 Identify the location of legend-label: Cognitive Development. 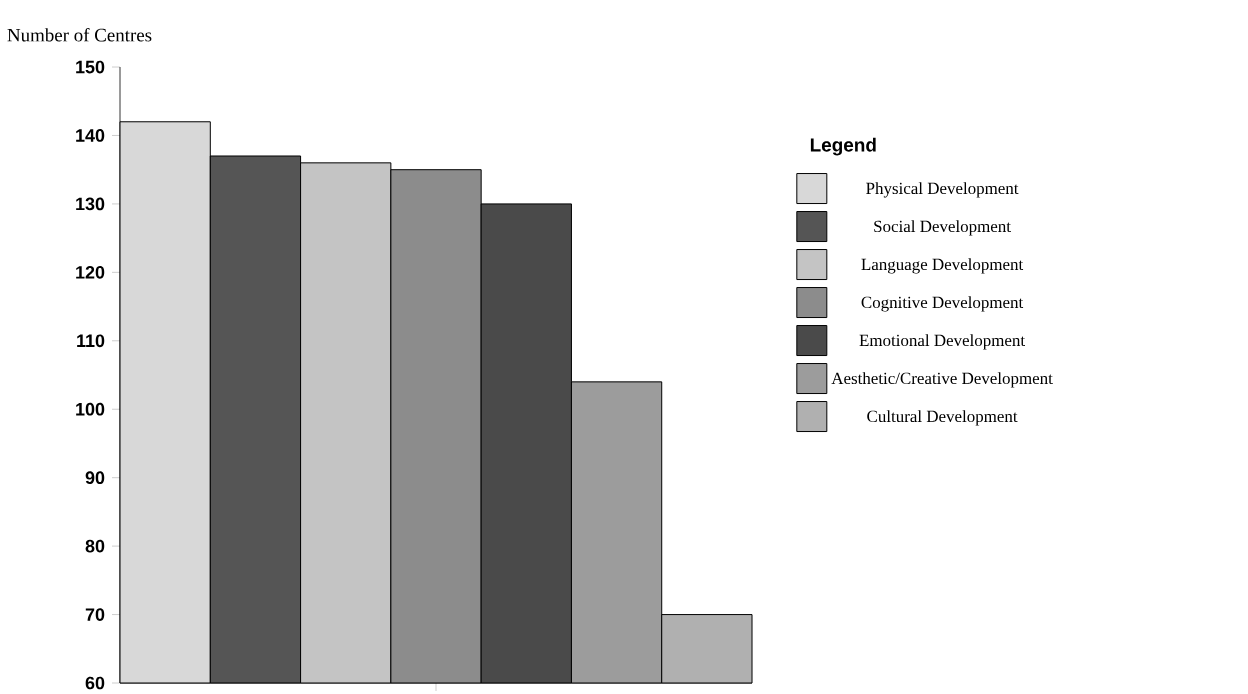
(942, 304).